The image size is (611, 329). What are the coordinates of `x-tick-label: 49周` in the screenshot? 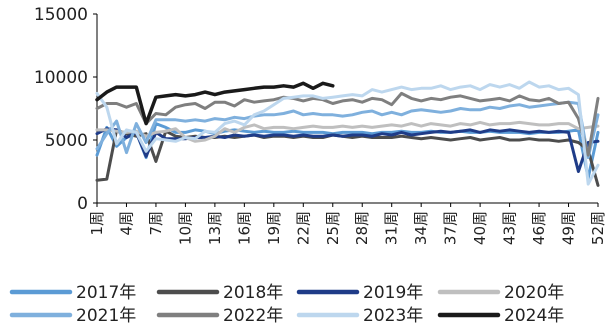 It's located at (569, 228).